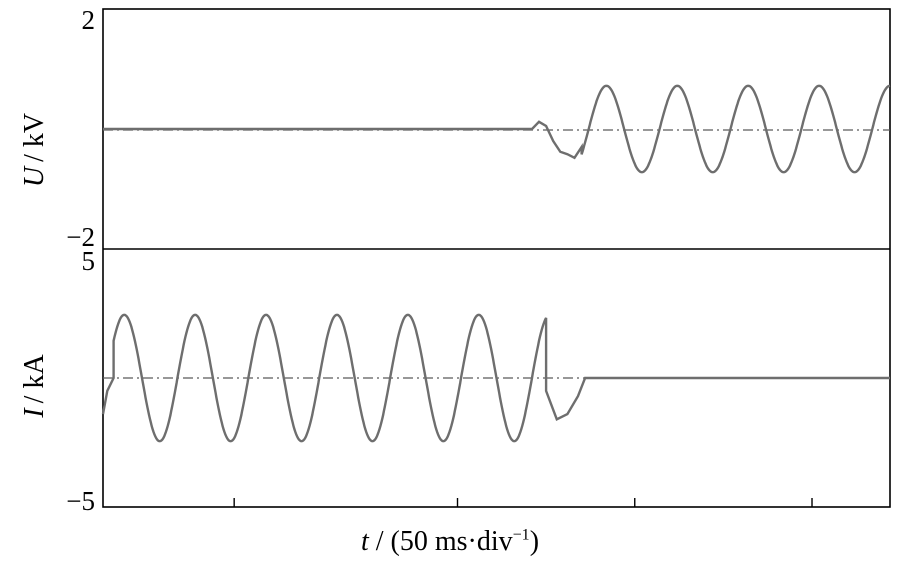  I want to click on bottom-ylabel: I / kA, so click(34, 386).